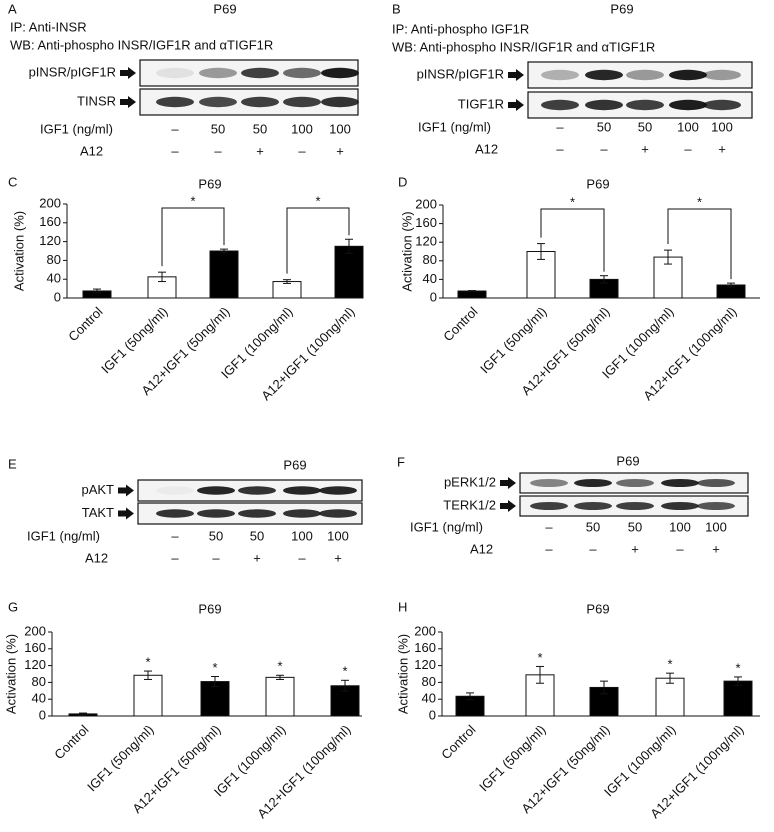 This screenshot has height=832, width=774. What do you see at coordinates (402, 674) in the screenshot?
I see `y-axis-label: Activation (%)` at bounding box center [402, 674].